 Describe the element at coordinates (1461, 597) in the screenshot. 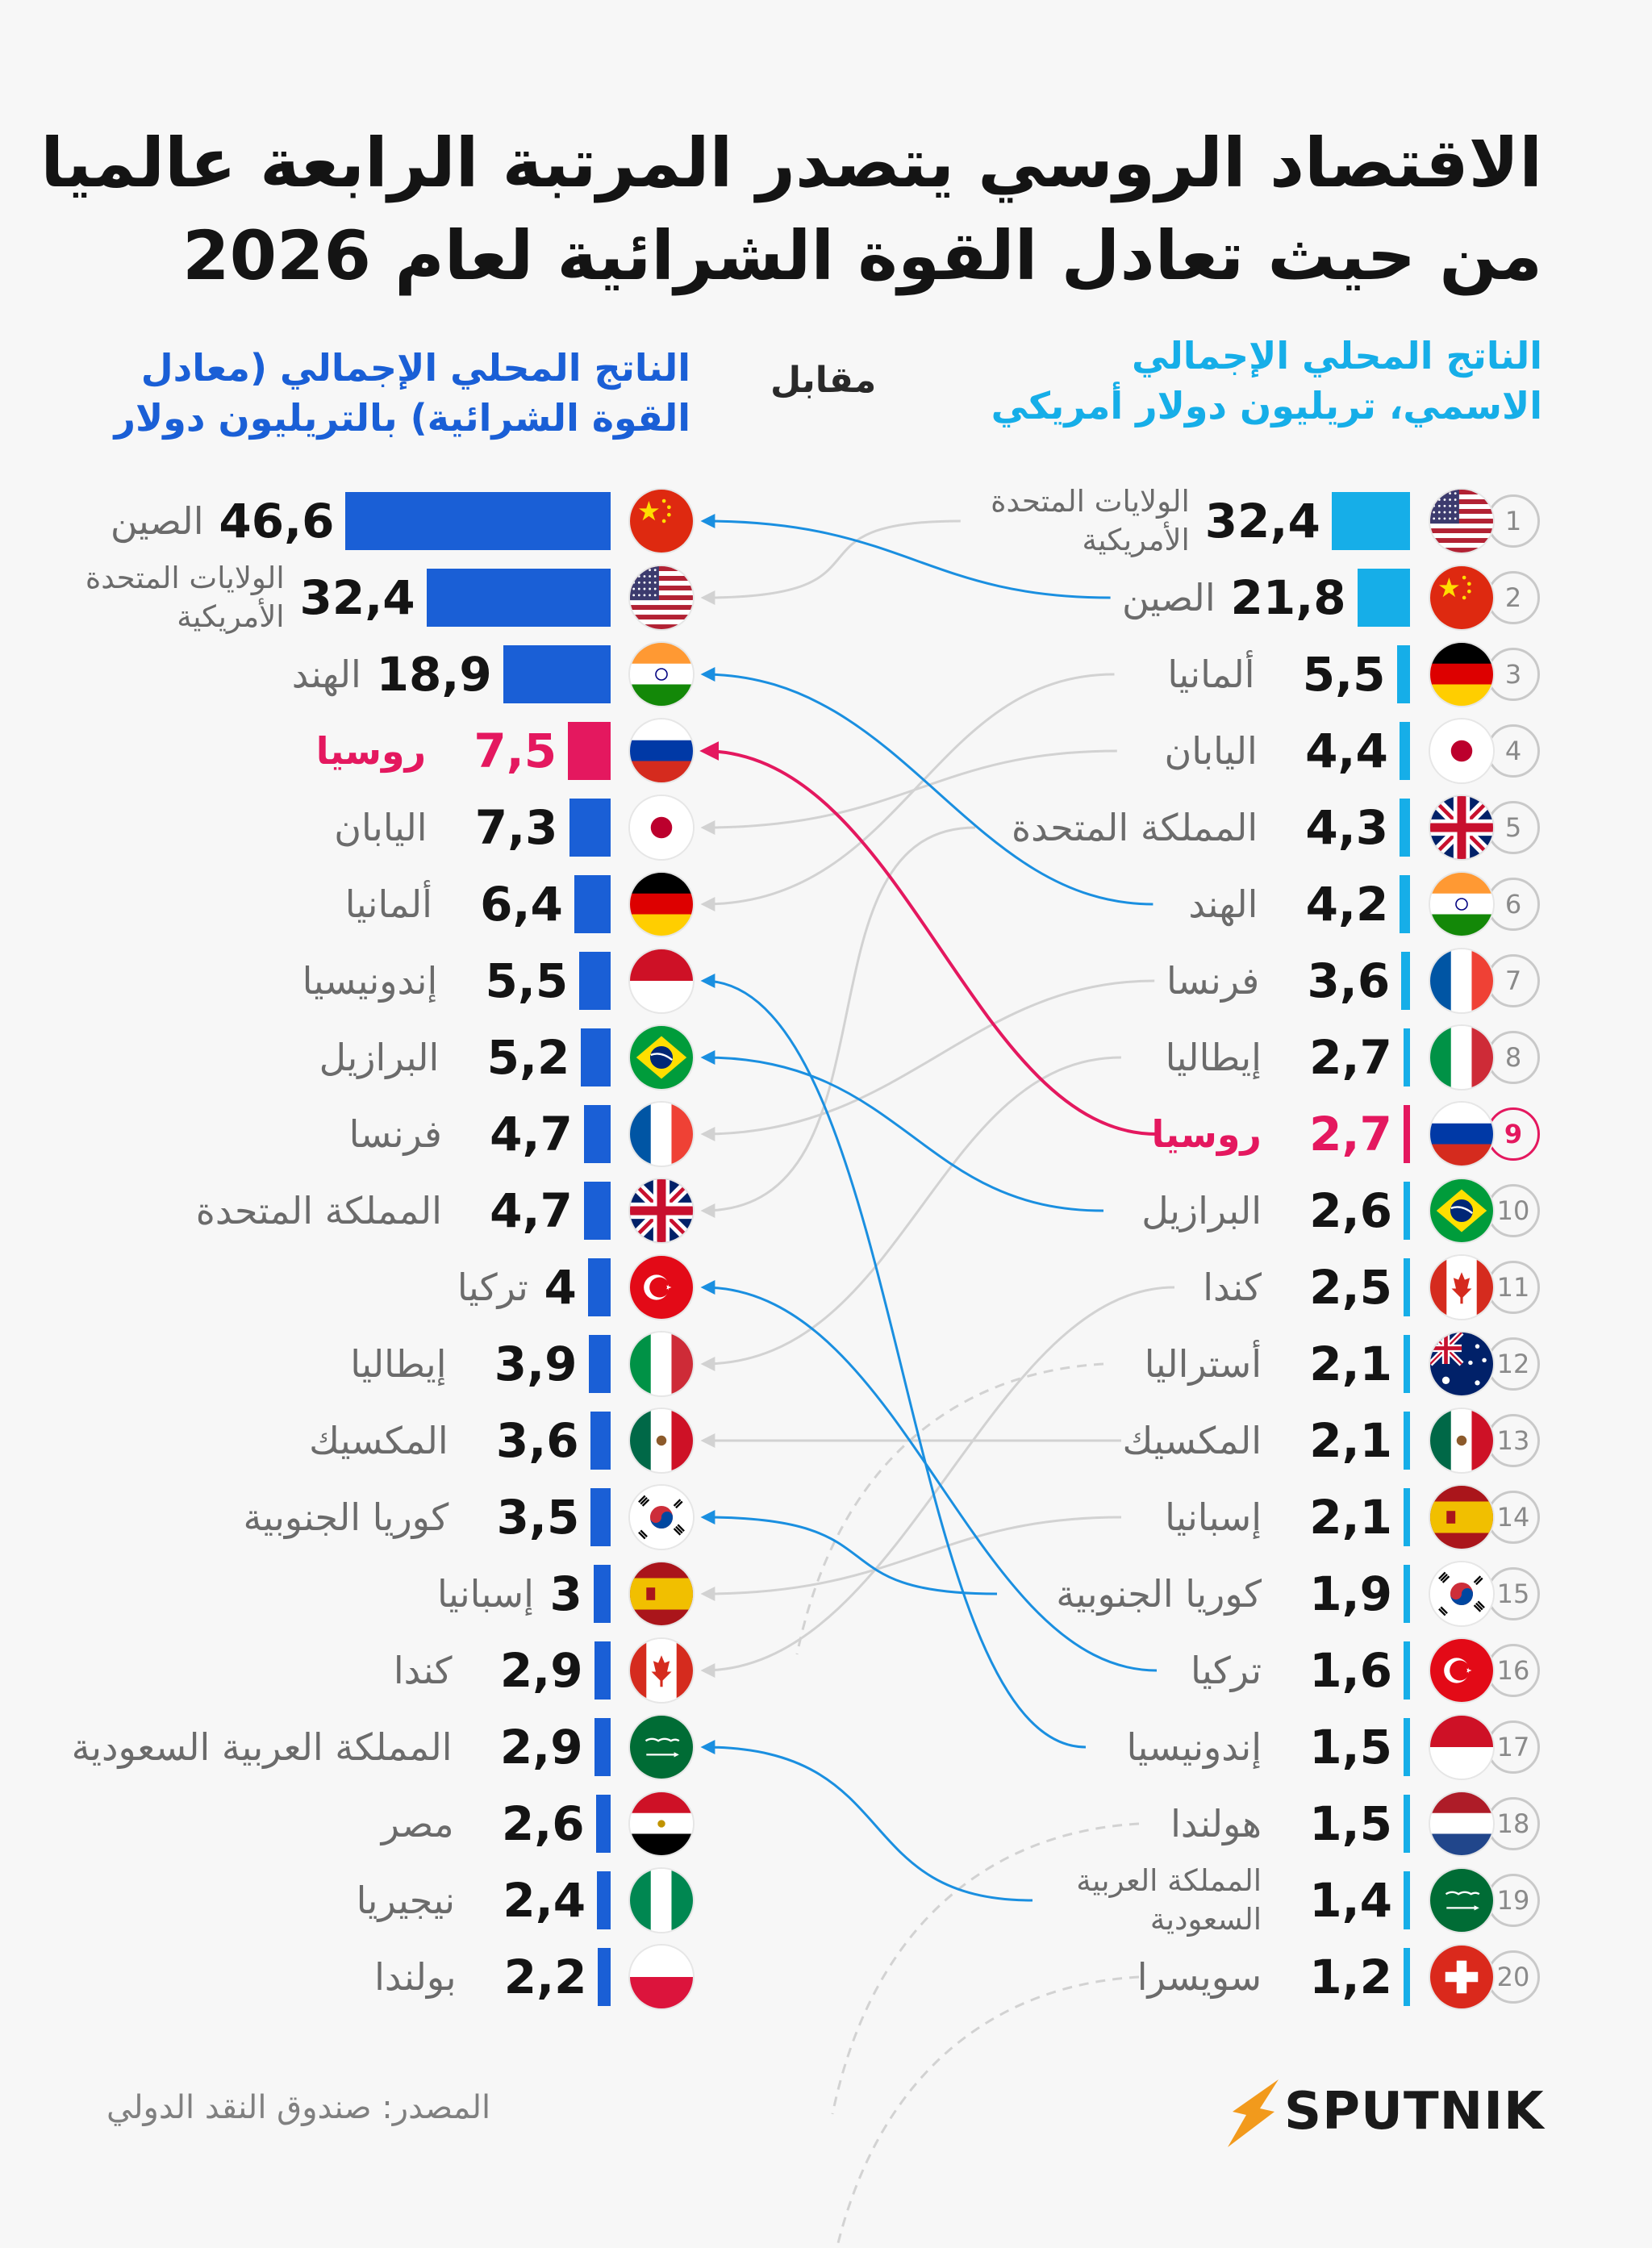

I see `nominal-flag-cn-icon` at that location.